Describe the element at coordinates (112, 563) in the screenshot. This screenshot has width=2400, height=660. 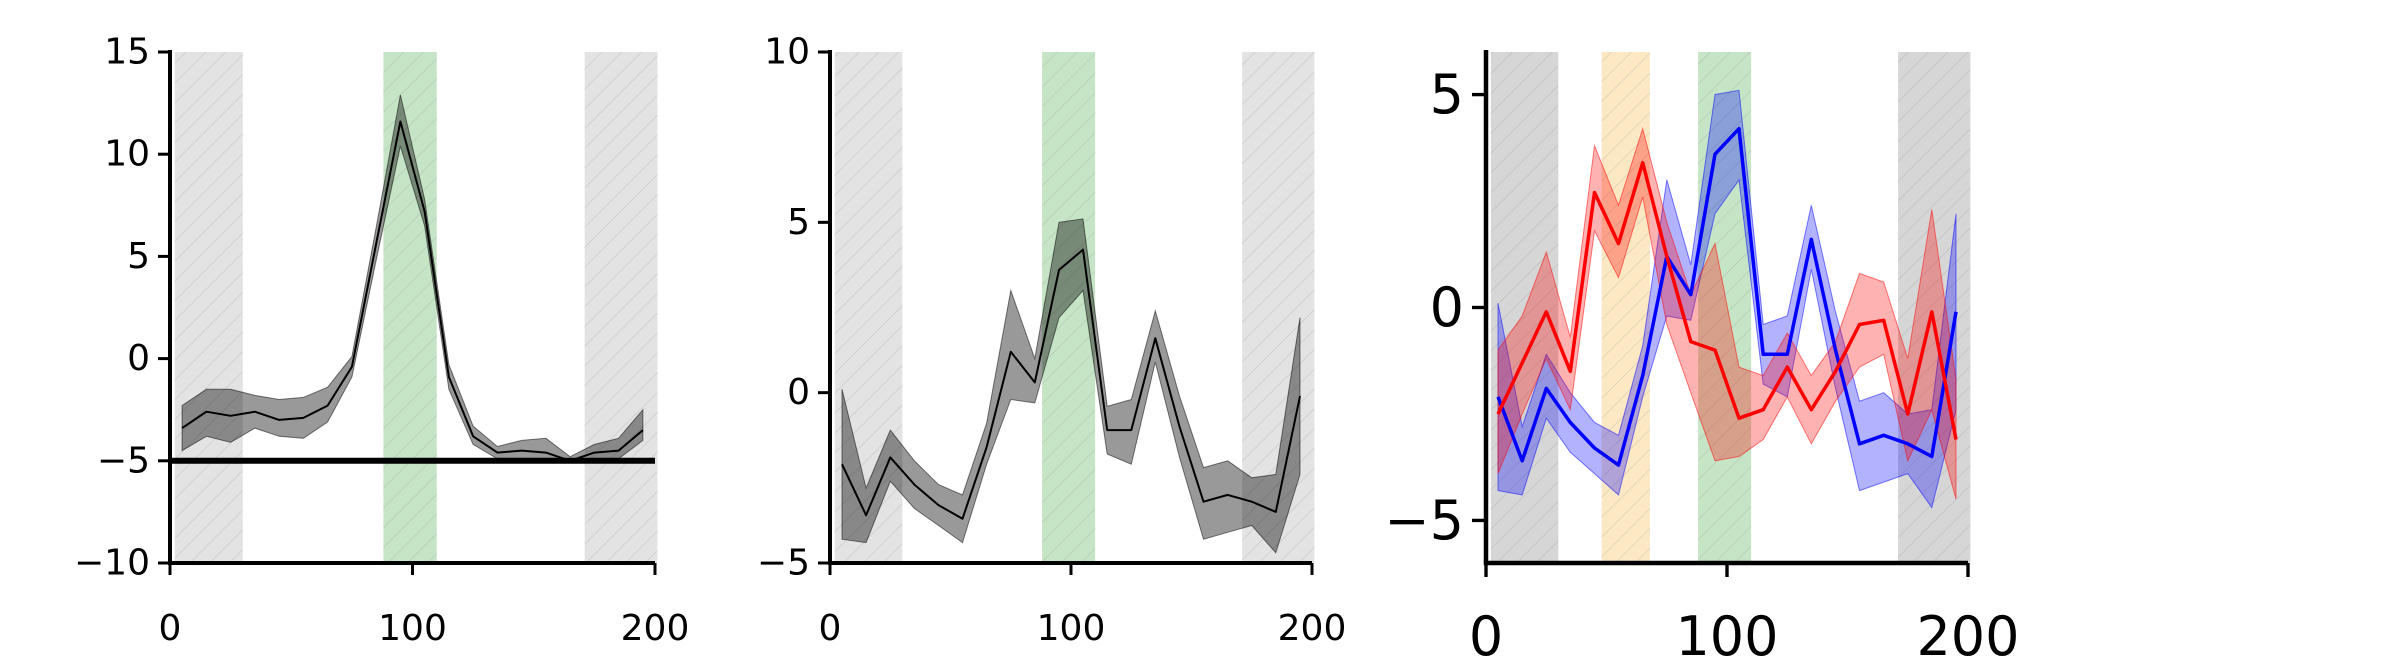
I see `y-tick-label: −10` at that location.